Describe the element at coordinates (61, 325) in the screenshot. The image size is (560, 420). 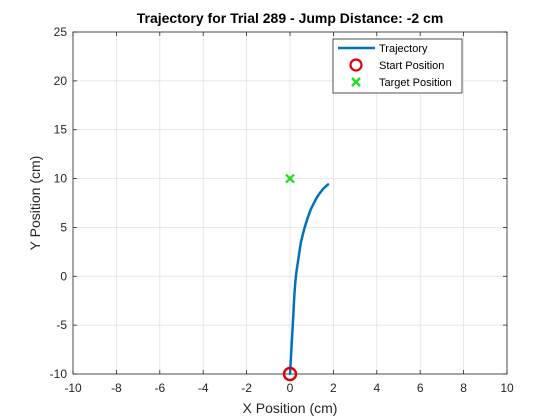
I see `y-tick-label: -5` at that location.